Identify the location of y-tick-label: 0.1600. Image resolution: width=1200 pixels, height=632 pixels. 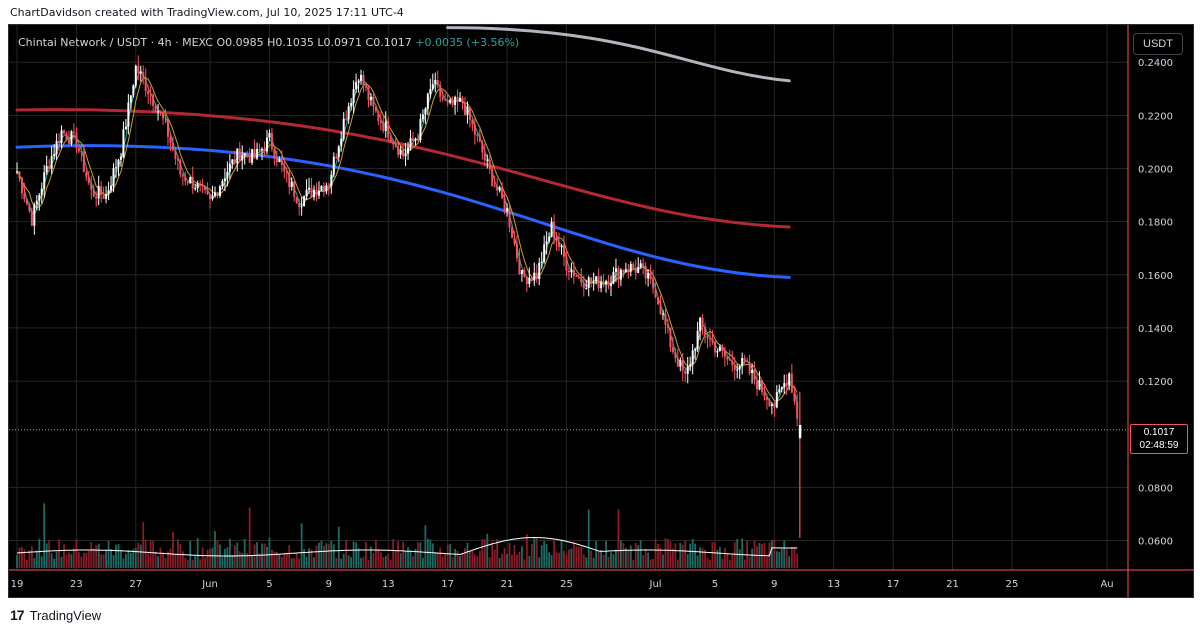
(1155, 276).